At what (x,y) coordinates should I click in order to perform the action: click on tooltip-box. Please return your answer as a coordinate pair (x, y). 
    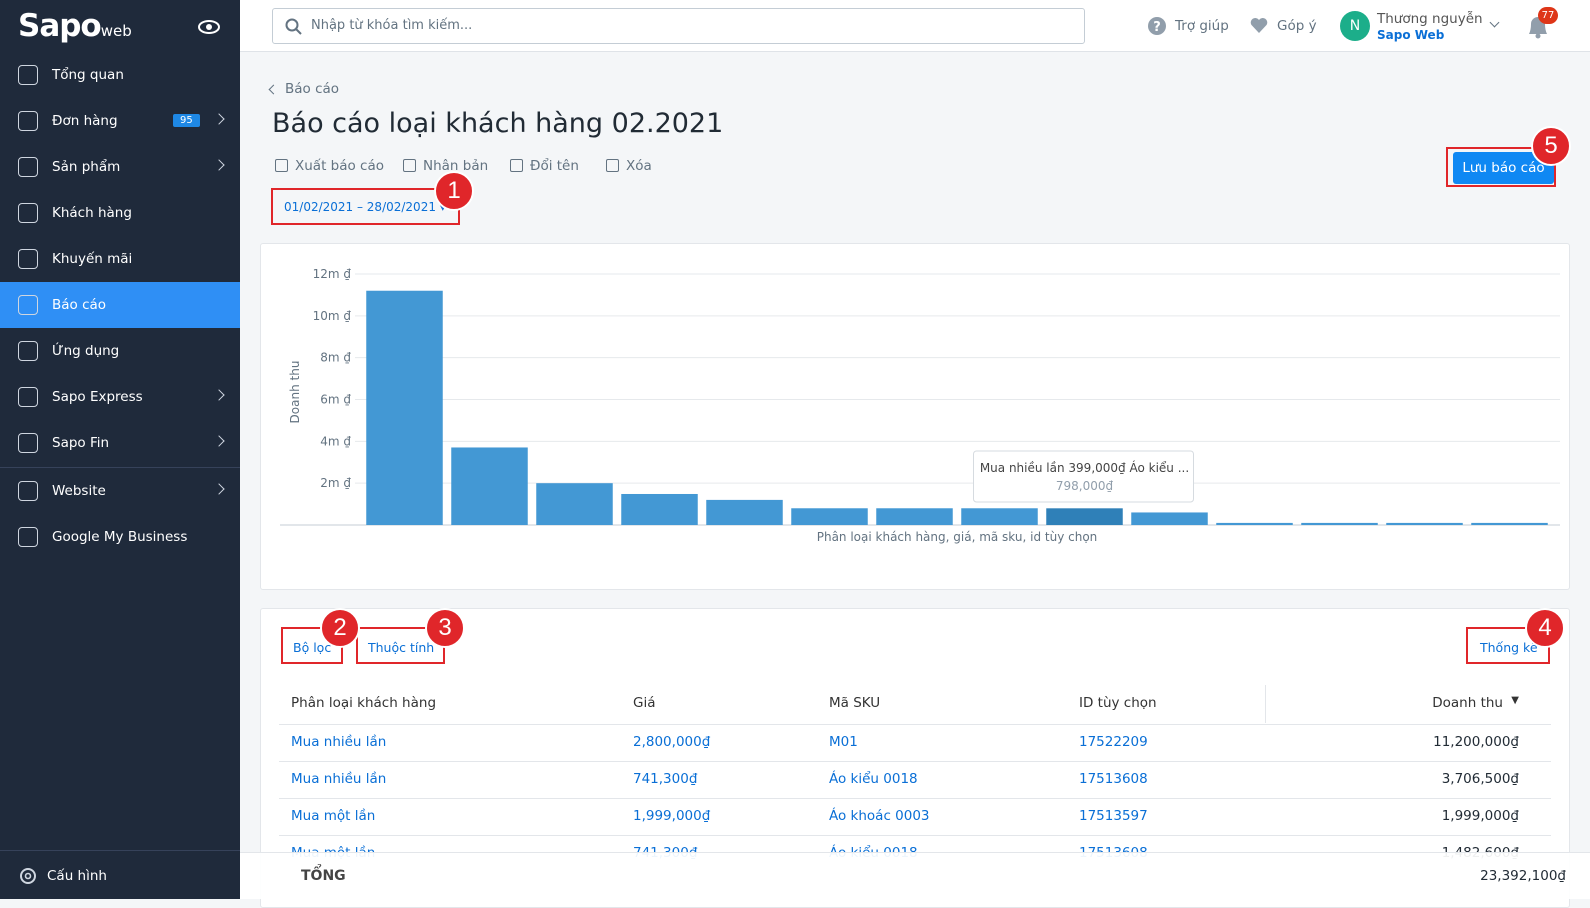
    Looking at the image, I should click on (1083, 476).